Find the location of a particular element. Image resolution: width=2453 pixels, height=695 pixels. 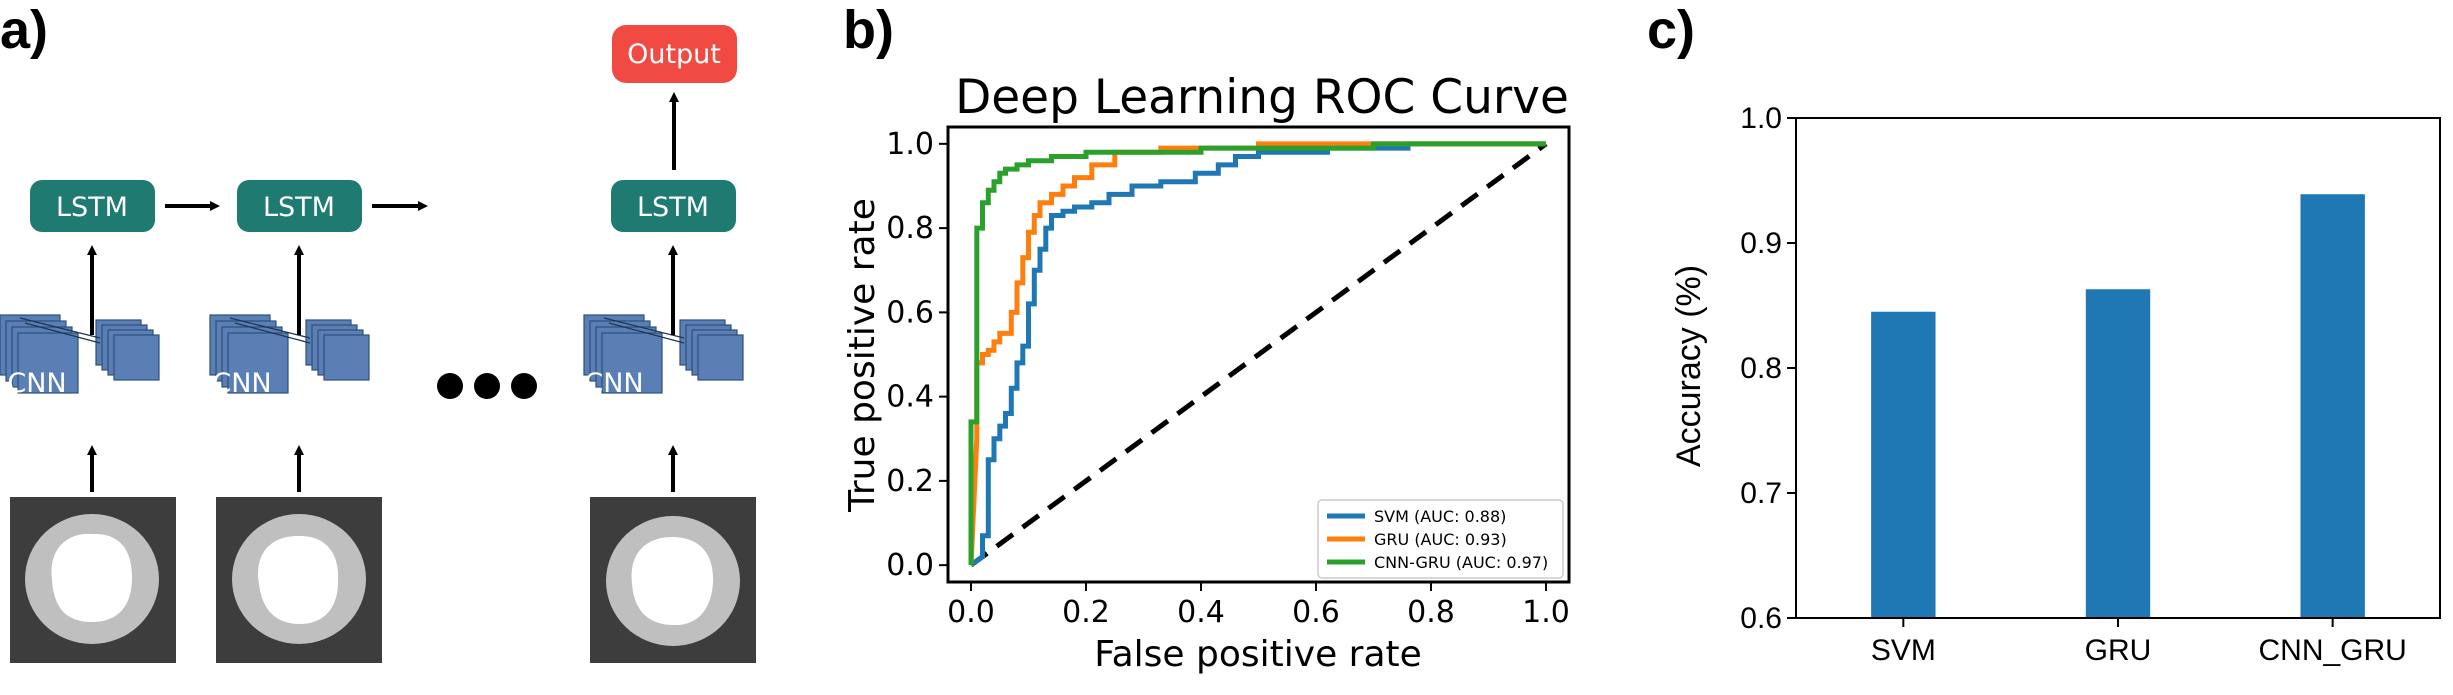

roc-title: Deep Learning ROC Curve is located at coordinates (1262, 97).